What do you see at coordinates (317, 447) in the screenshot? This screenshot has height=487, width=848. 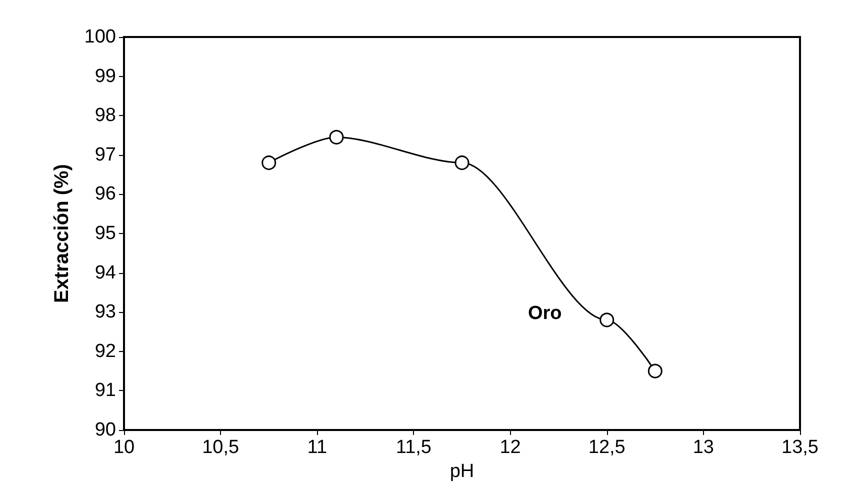 I see `x-tick-label: 11` at bounding box center [317, 447].